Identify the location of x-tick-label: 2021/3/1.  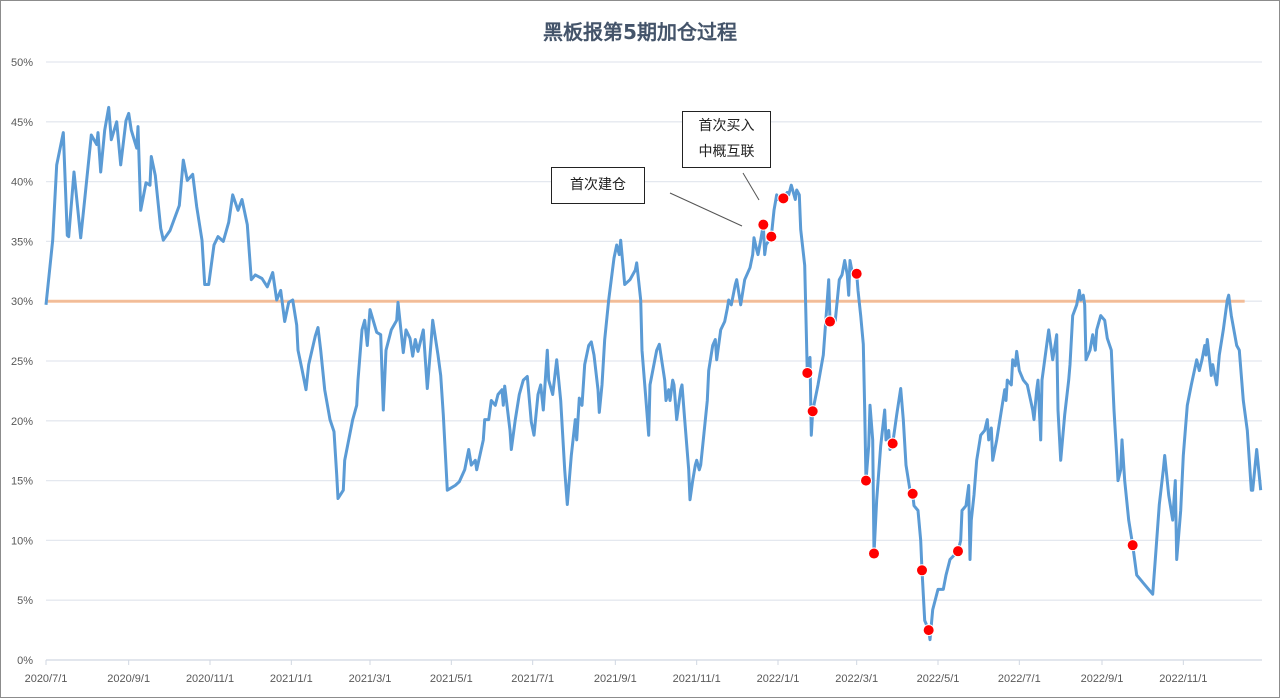
(370, 679).